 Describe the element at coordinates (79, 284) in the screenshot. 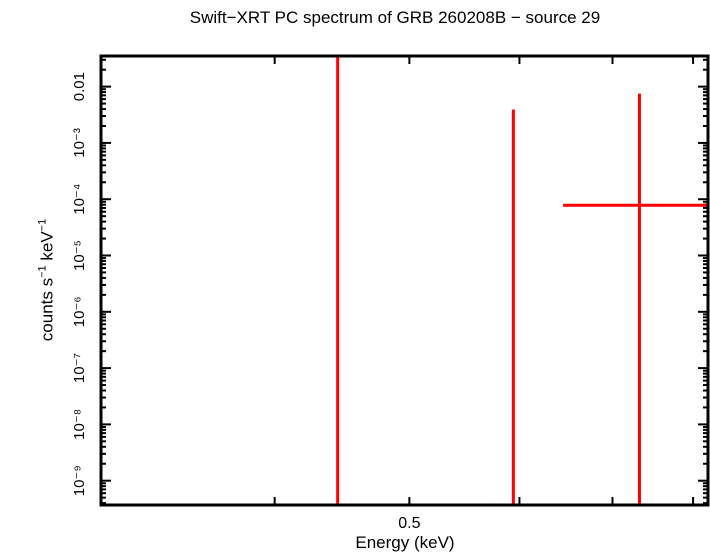

I see `y-tick-labels: 10⁻⁹ 10⁻⁸ 10⁻⁷ 10⁻⁶ 10⁻⁵ 10⁻⁴ 10⁻³ 0.01` at that location.